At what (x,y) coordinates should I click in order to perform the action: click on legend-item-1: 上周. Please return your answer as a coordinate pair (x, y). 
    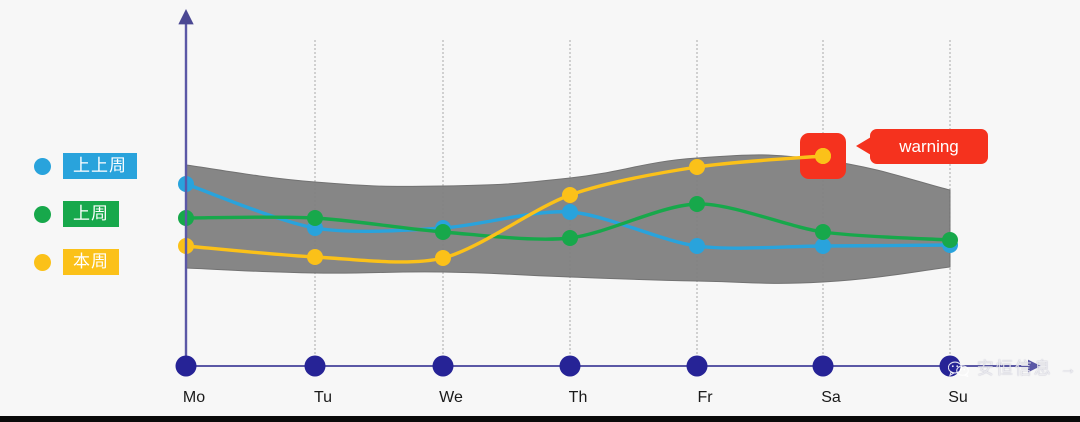
    Looking at the image, I should click on (76, 214).